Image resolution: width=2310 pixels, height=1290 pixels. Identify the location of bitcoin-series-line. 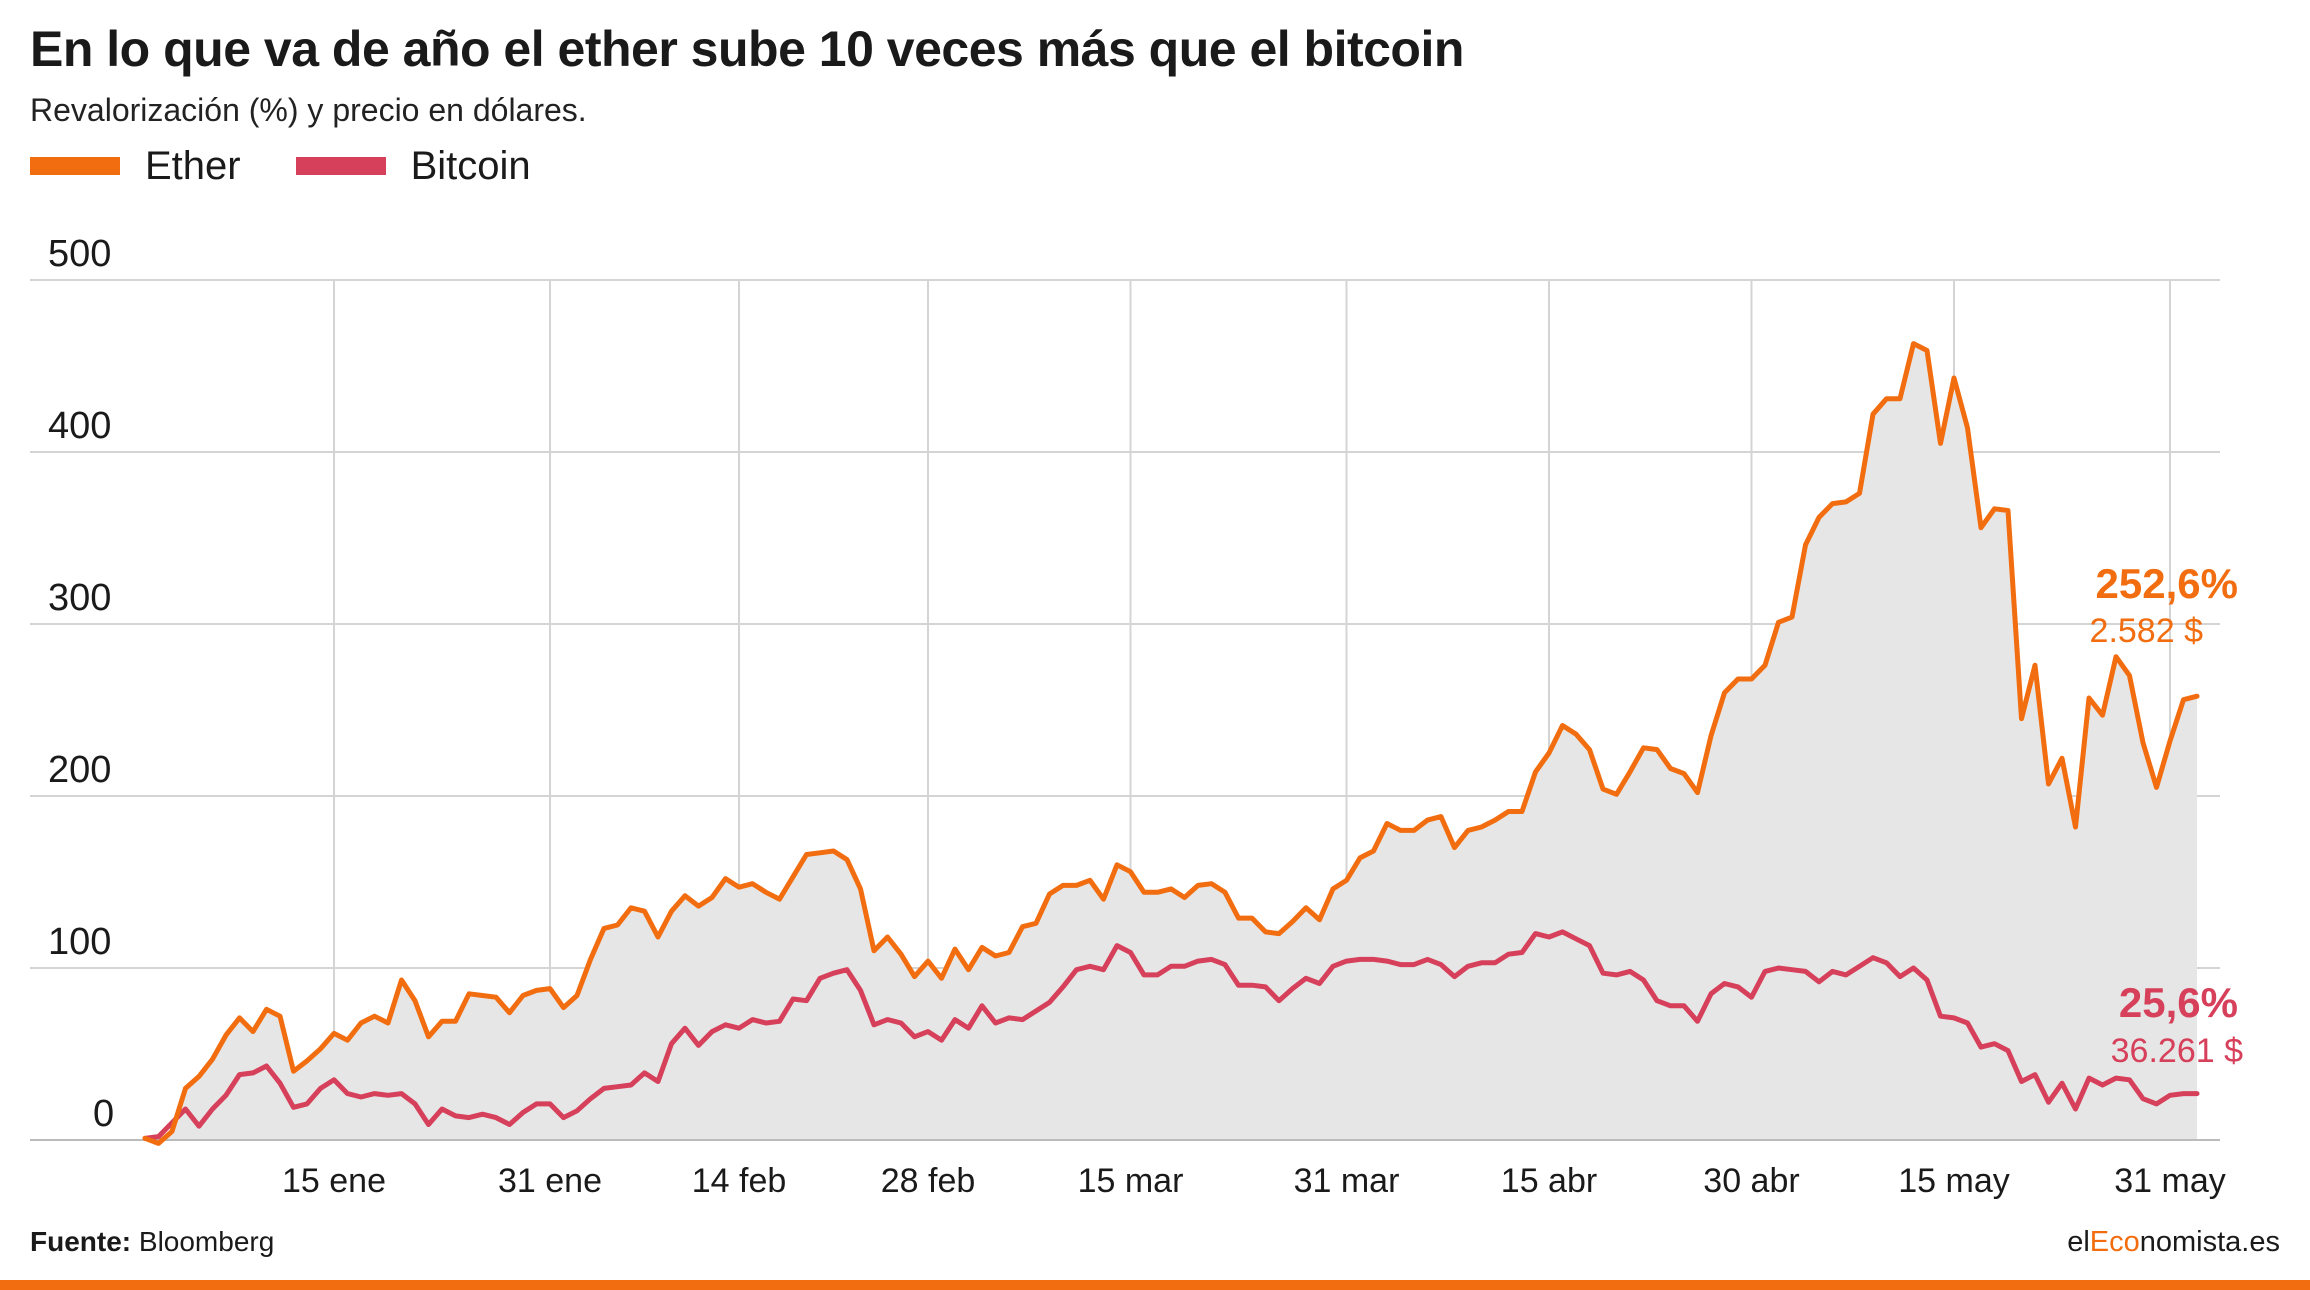
(1171, 1035).